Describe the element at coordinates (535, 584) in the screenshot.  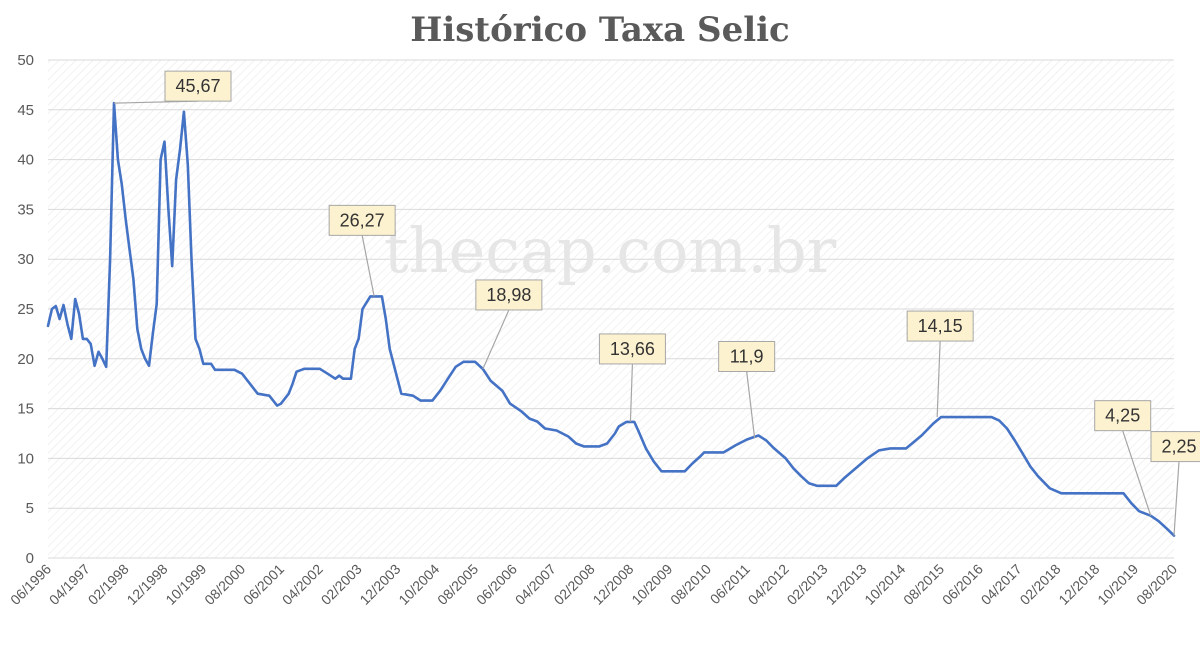
I see `x-tick-label: 04/2007` at that location.